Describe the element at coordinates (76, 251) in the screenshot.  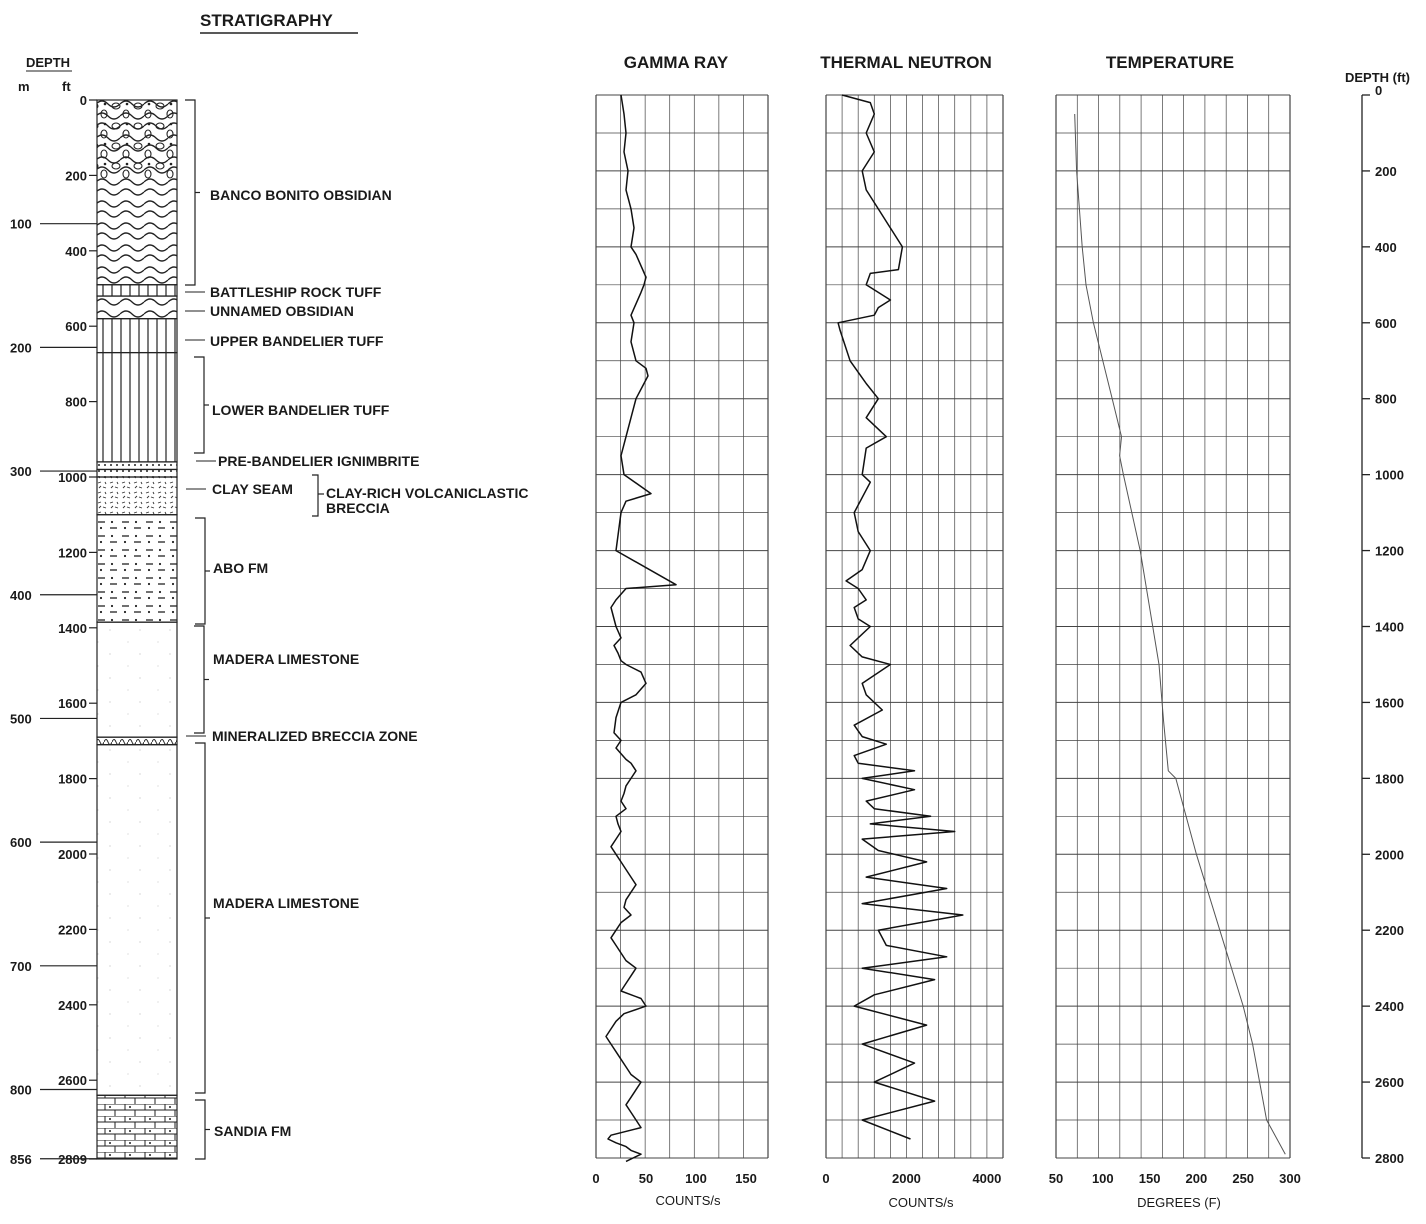
I see `ft-tick-label: 400` at that location.